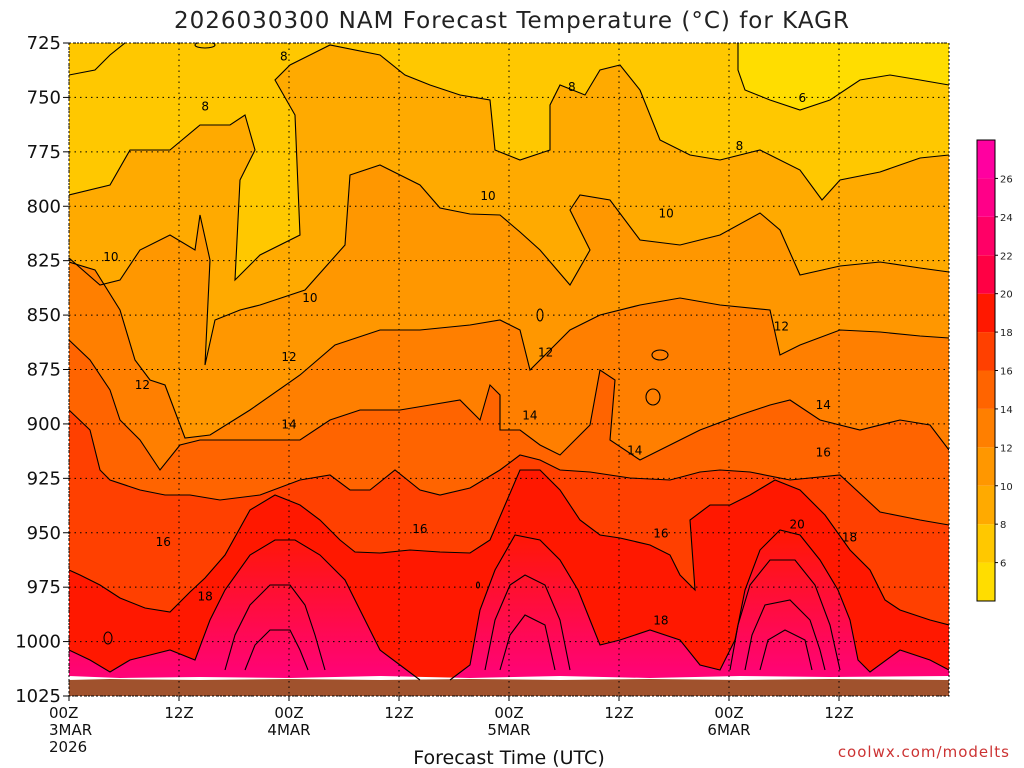 Image resolution: width=1024 pixels, height=768 pixels. Describe the element at coordinates (823, 405) in the screenshot. I see `contour-label-16: 14` at that location.